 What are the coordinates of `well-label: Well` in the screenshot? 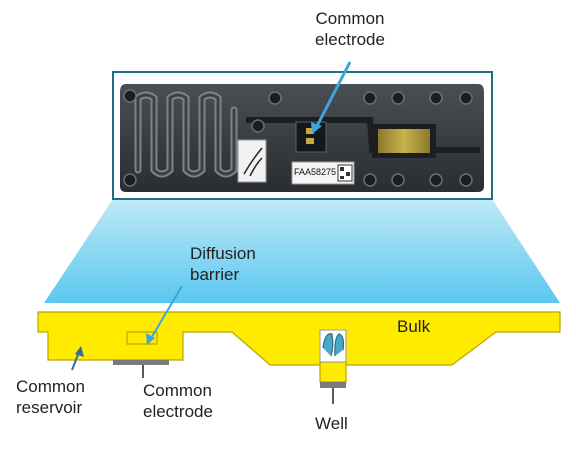 It's located at (331, 423).